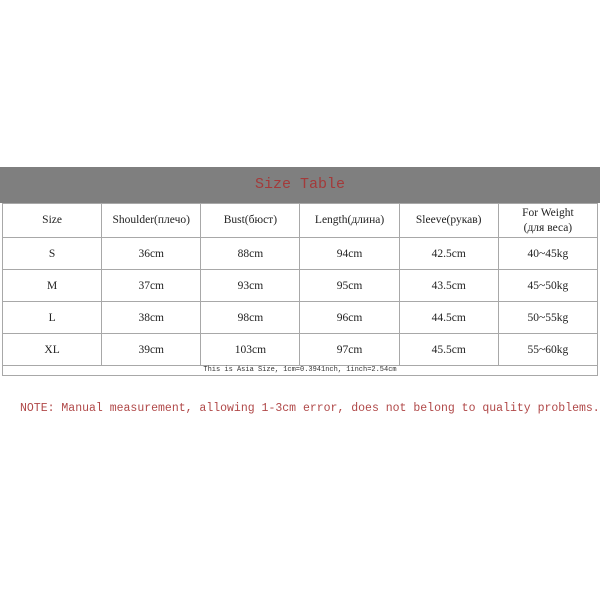 This screenshot has width=600, height=600. Describe the element at coordinates (349, 317) in the screenshot. I see `cell: 96cm` at that location.